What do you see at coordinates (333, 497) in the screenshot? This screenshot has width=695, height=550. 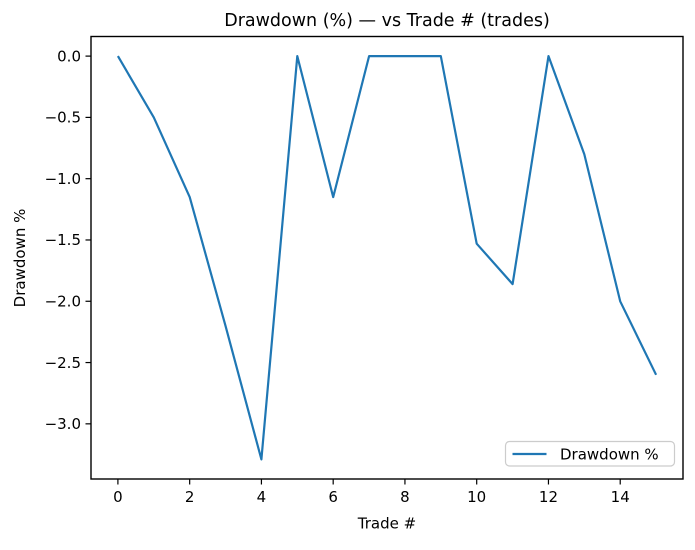 I see `x-tick-label: 6` at bounding box center [333, 497].